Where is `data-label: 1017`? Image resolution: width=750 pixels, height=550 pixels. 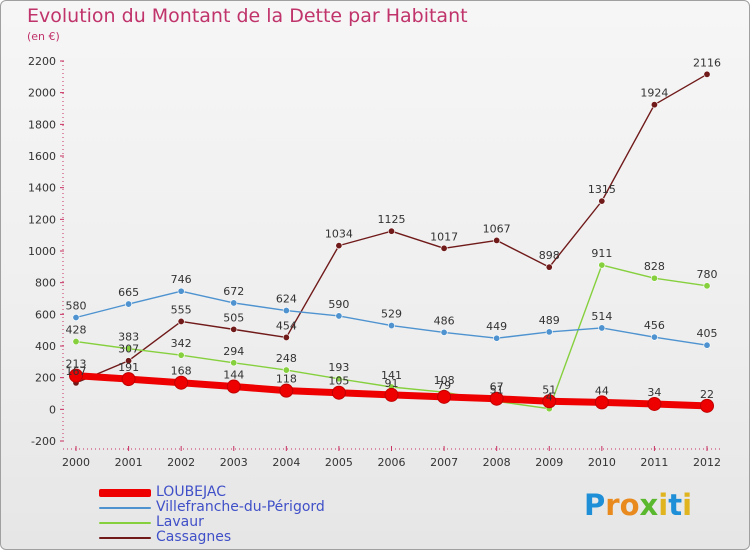
data-label: 1017 is located at coordinates (444, 236).